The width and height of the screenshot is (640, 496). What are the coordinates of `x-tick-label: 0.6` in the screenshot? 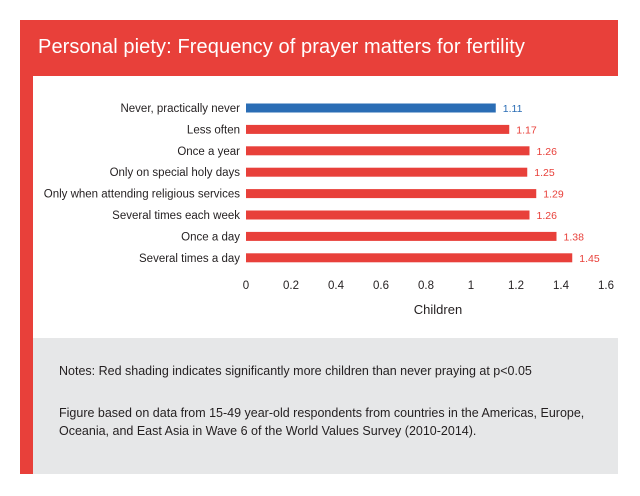 It's located at (381, 286).